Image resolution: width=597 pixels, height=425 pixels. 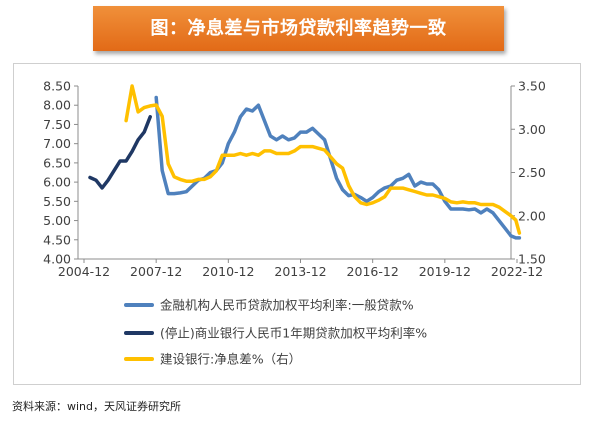 I want to click on legend-label: (停止)商业银行人民币1年期贷款加权平均利率%, so click(x=293, y=333).